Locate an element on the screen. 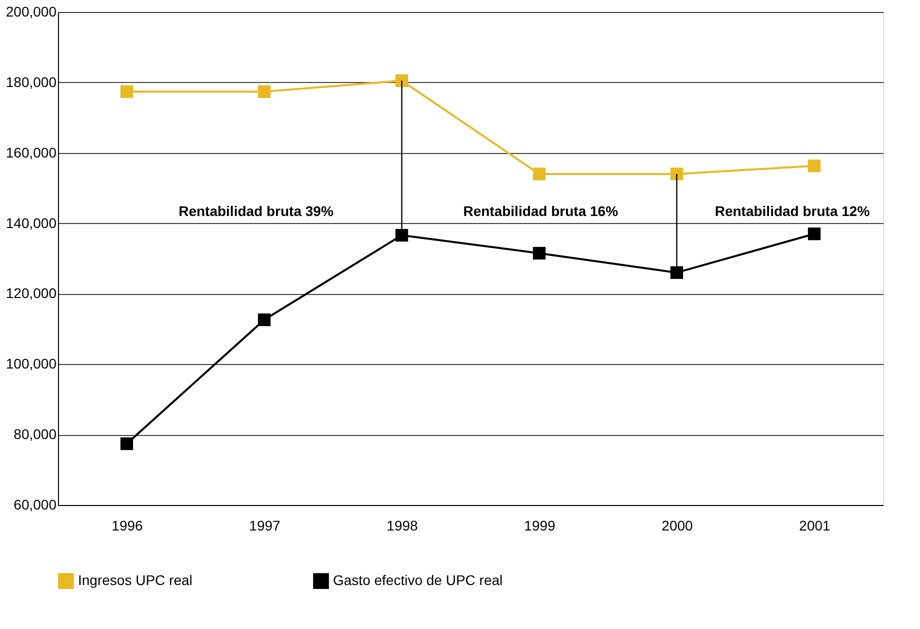 This screenshot has width=920, height=629. x-tick-label: 2000 is located at coordinates (678, 526).